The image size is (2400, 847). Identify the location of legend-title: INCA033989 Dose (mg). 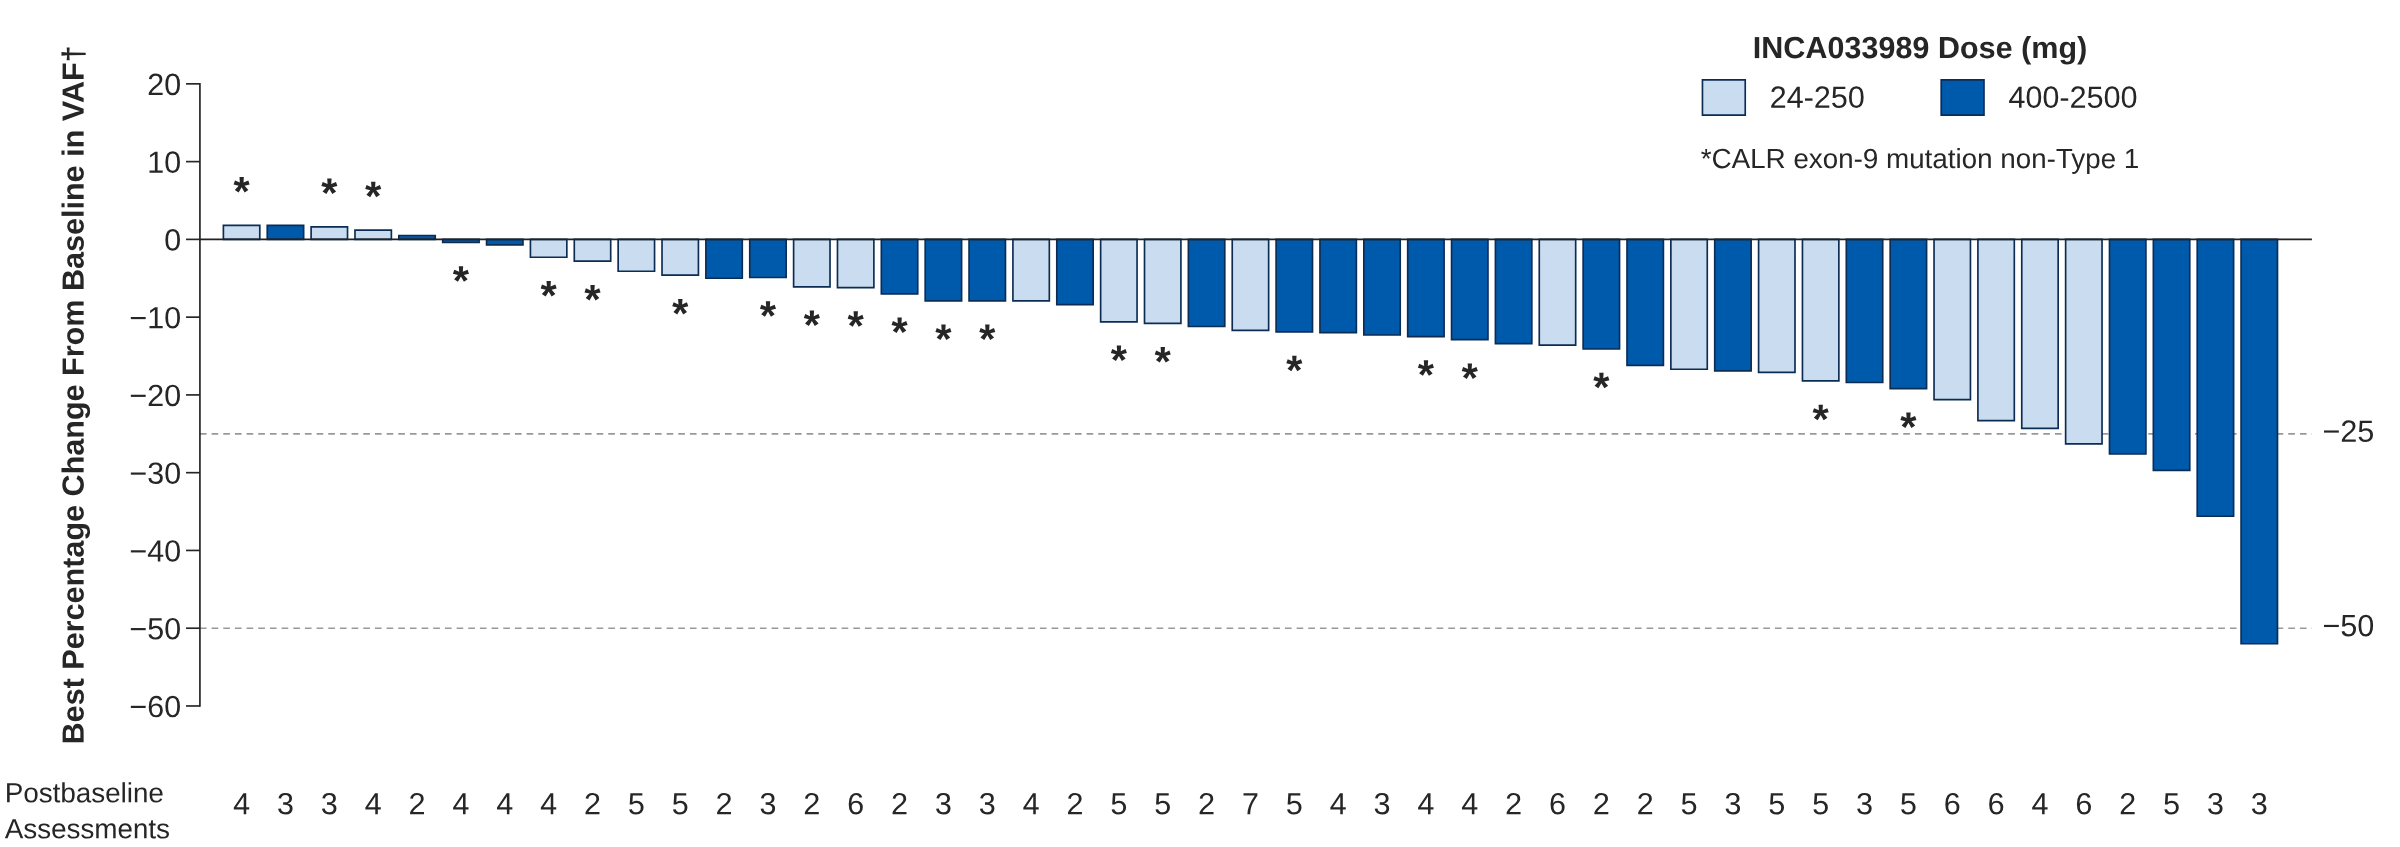
(1920, 50).